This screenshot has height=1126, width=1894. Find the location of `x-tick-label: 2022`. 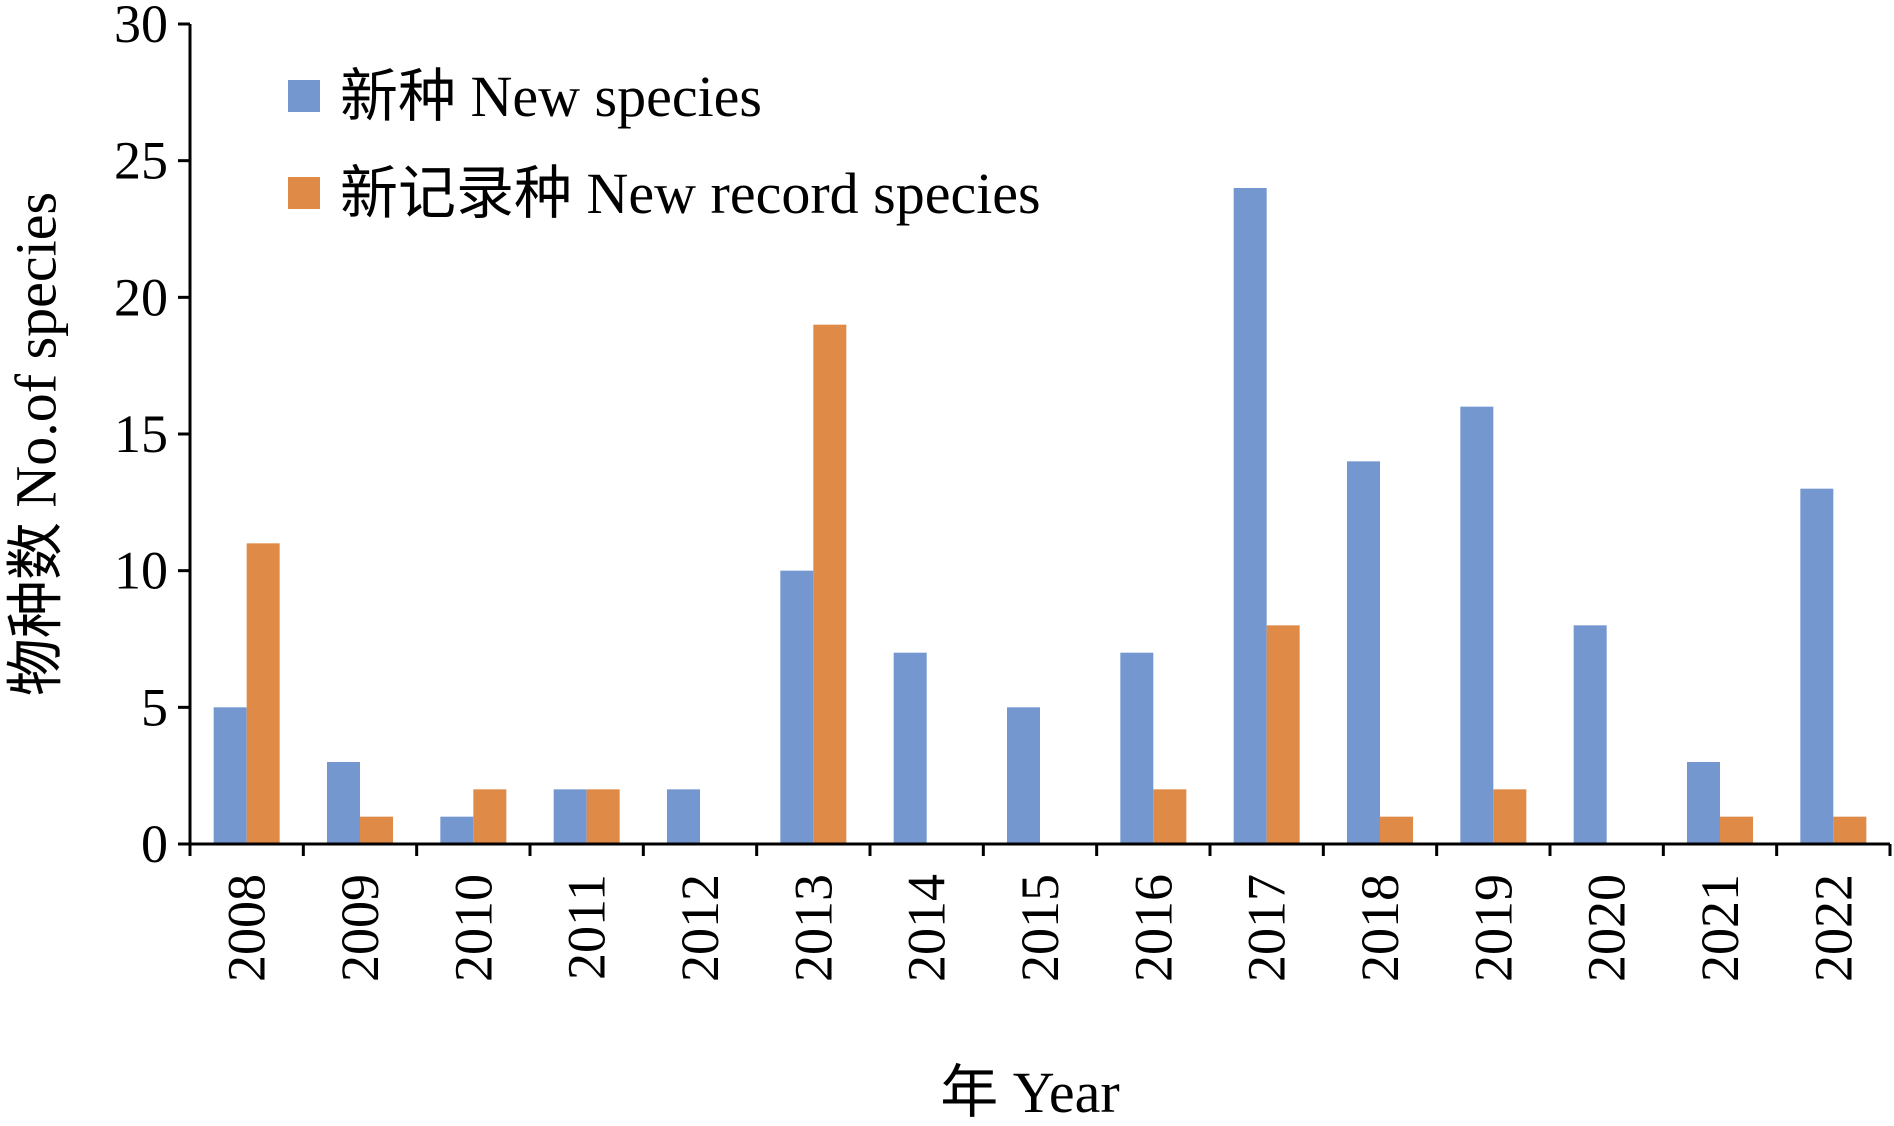

x-tick-label: 2022 is located at coordinates (1833, 928).